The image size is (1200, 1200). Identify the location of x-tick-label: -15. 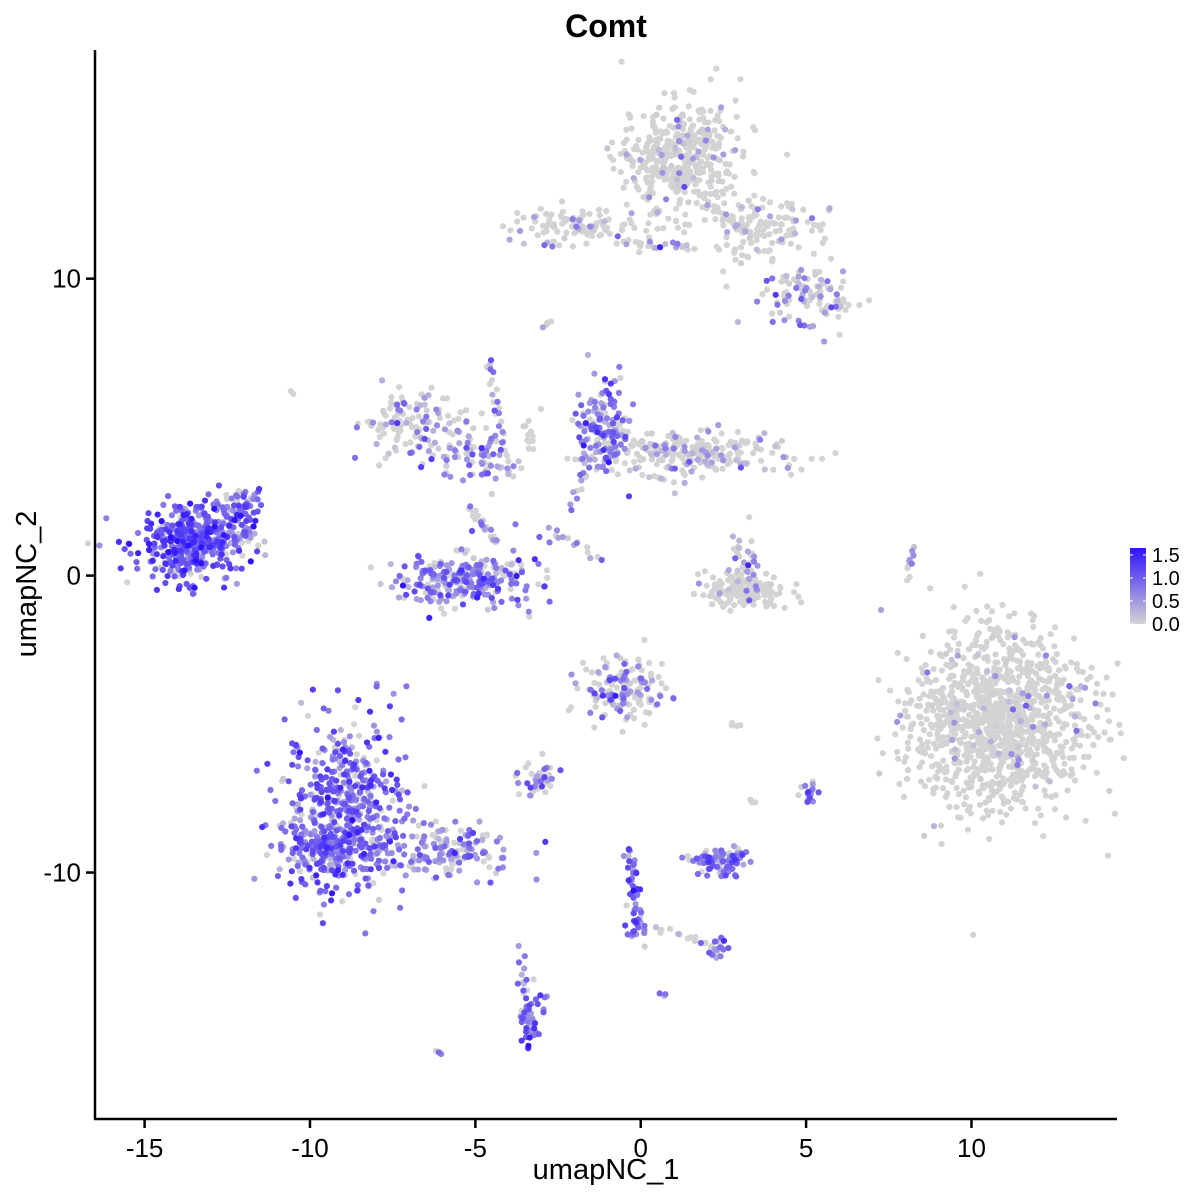
(145, 1148).